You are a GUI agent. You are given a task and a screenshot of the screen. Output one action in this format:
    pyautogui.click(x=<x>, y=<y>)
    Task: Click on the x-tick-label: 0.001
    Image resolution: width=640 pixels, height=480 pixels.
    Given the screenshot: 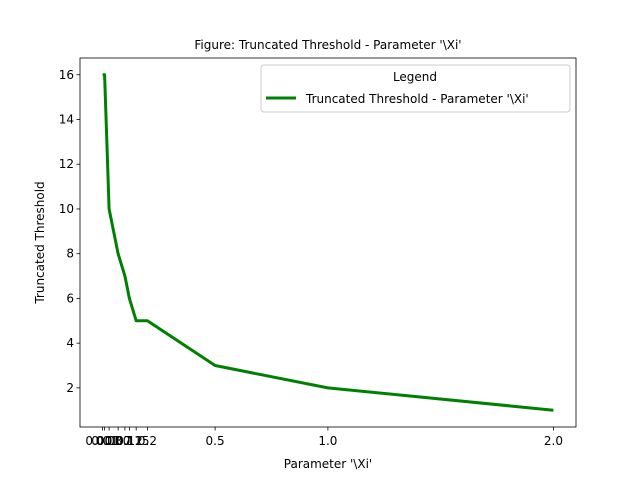 What is the action you would take?
    pyautogui.click(x=102, y=441)
    